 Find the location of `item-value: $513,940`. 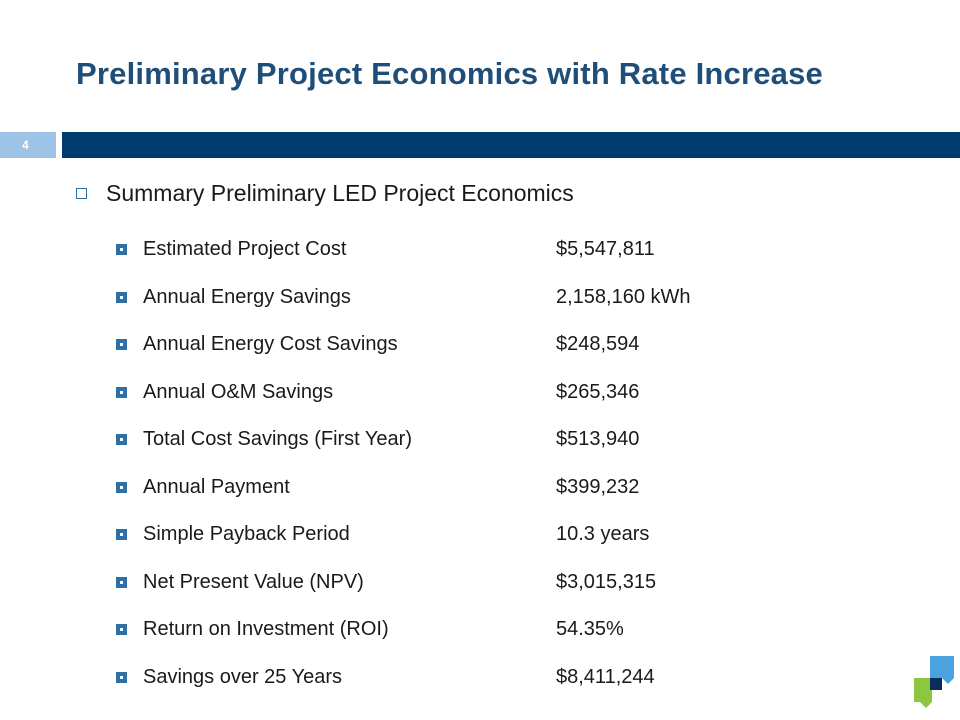

item-value: $513,940 is located at coordinates (598, 439).